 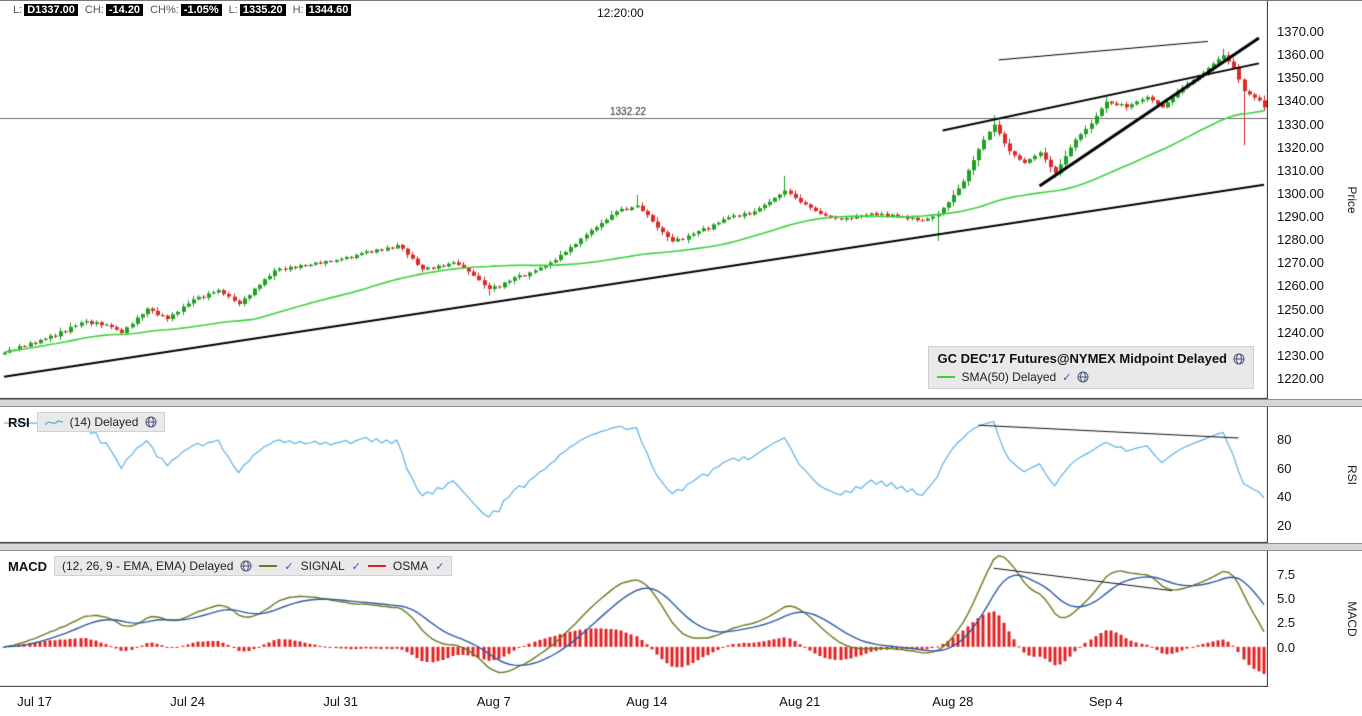 What do you see at coordinates (1300, 309) in the screenshot?
I see `axis-tick-label: 1250.00` at bounding box center [1300, 309].